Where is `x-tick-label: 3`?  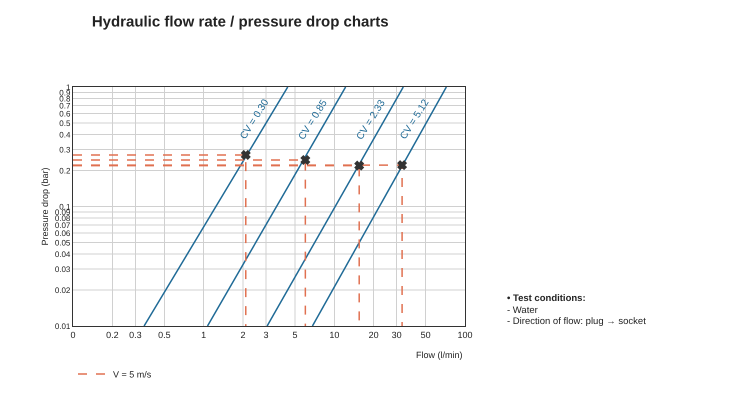 x-tick-label: 3 is located at coordinates (266, 335).